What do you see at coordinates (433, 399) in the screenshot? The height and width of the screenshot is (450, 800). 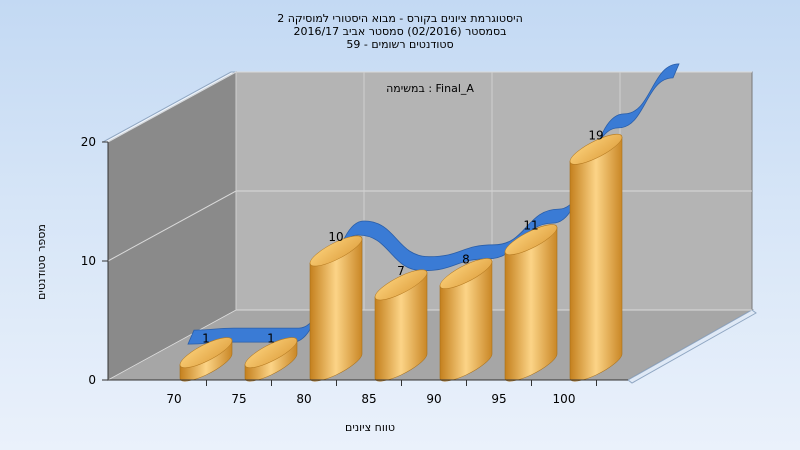 I see `x-tick-label: 90` at bounding box center [433, 399].